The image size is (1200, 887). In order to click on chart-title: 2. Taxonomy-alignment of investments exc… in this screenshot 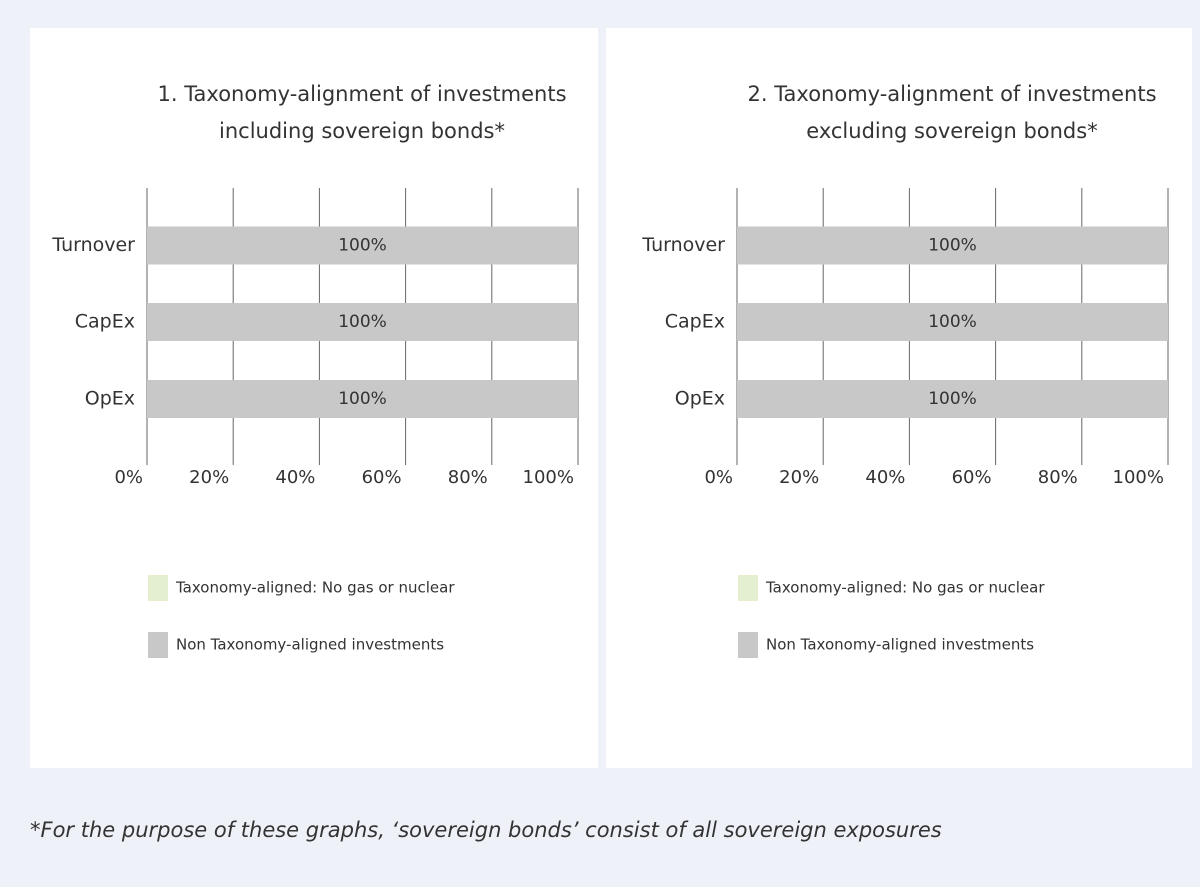, I will do `click(952, 112)`.